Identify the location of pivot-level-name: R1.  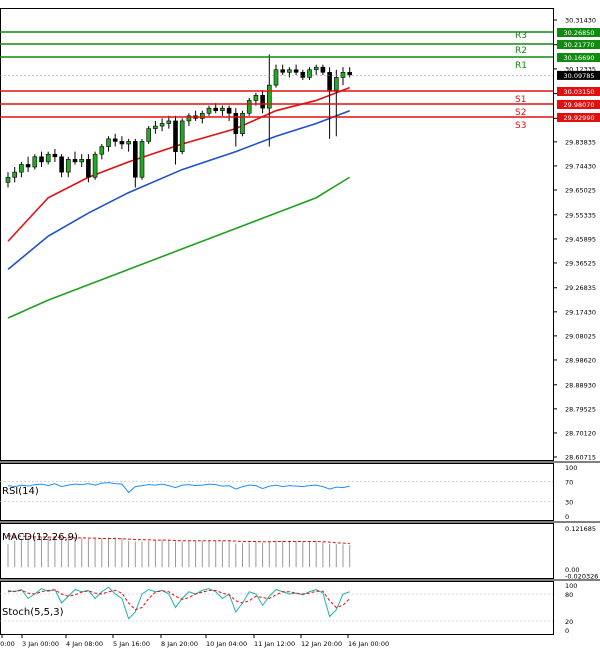
(521, 66).